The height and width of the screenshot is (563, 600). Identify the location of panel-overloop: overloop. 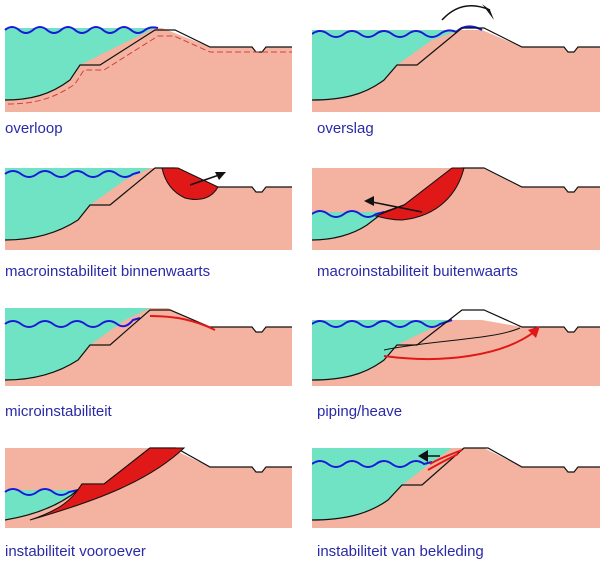
(150, 70).